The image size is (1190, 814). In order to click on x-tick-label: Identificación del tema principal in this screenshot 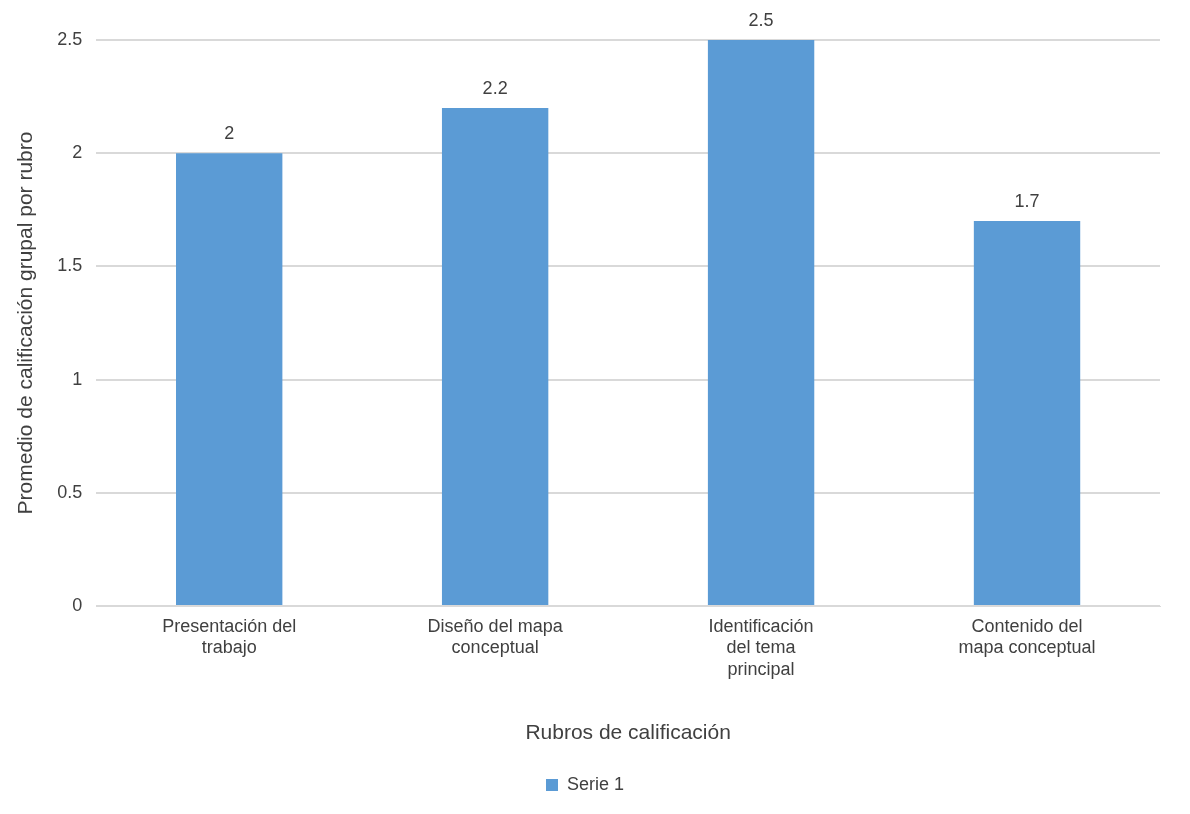, I will do `click(761, 647)`.